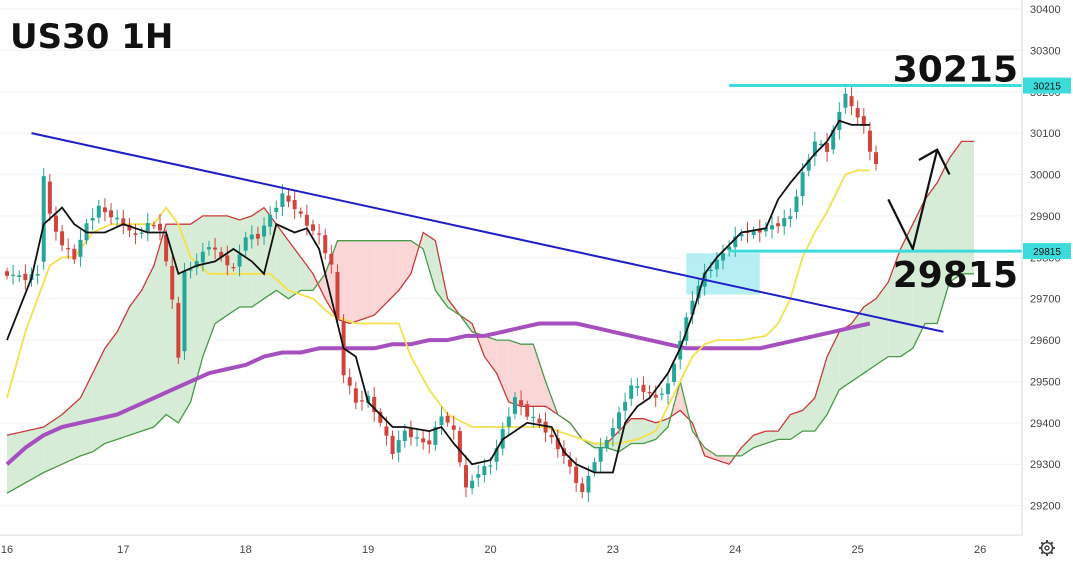 The width and height of the screenshot is (1073, 561). I want to click on level-label: 29815, so click(955, 275).